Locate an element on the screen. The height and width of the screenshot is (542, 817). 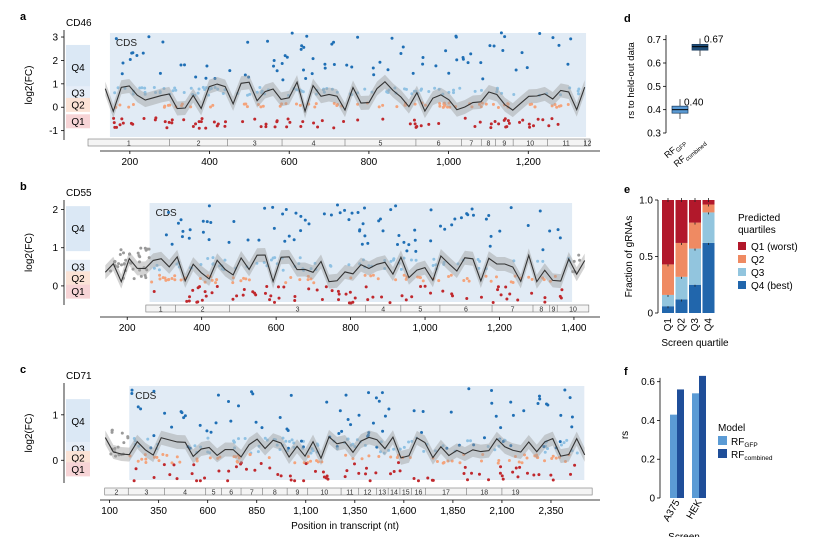
x-tick-label: A375 is located at coordinates (671, 511).